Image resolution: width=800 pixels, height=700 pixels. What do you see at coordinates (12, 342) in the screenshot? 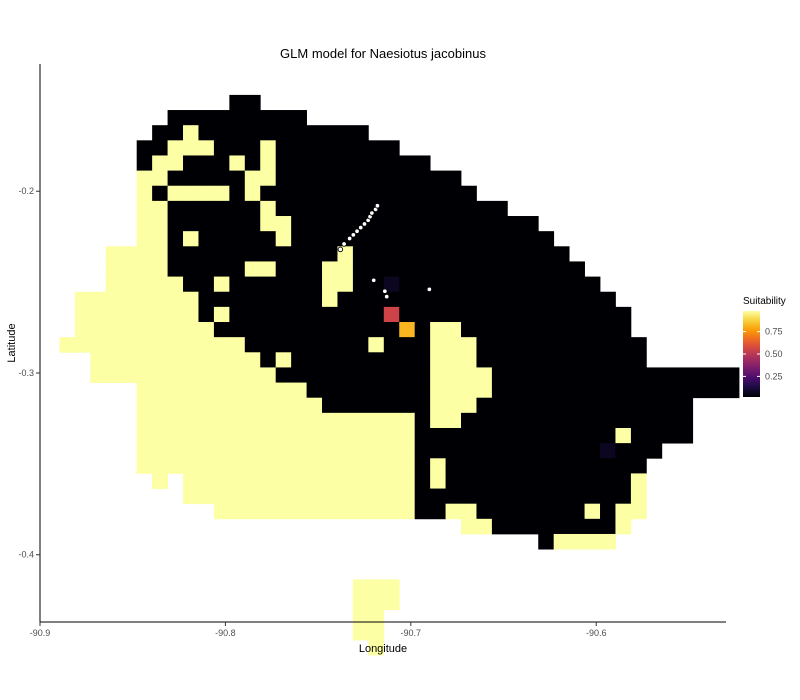
I see `y-axis-title: Latitude` at bounding box center [12, 342].